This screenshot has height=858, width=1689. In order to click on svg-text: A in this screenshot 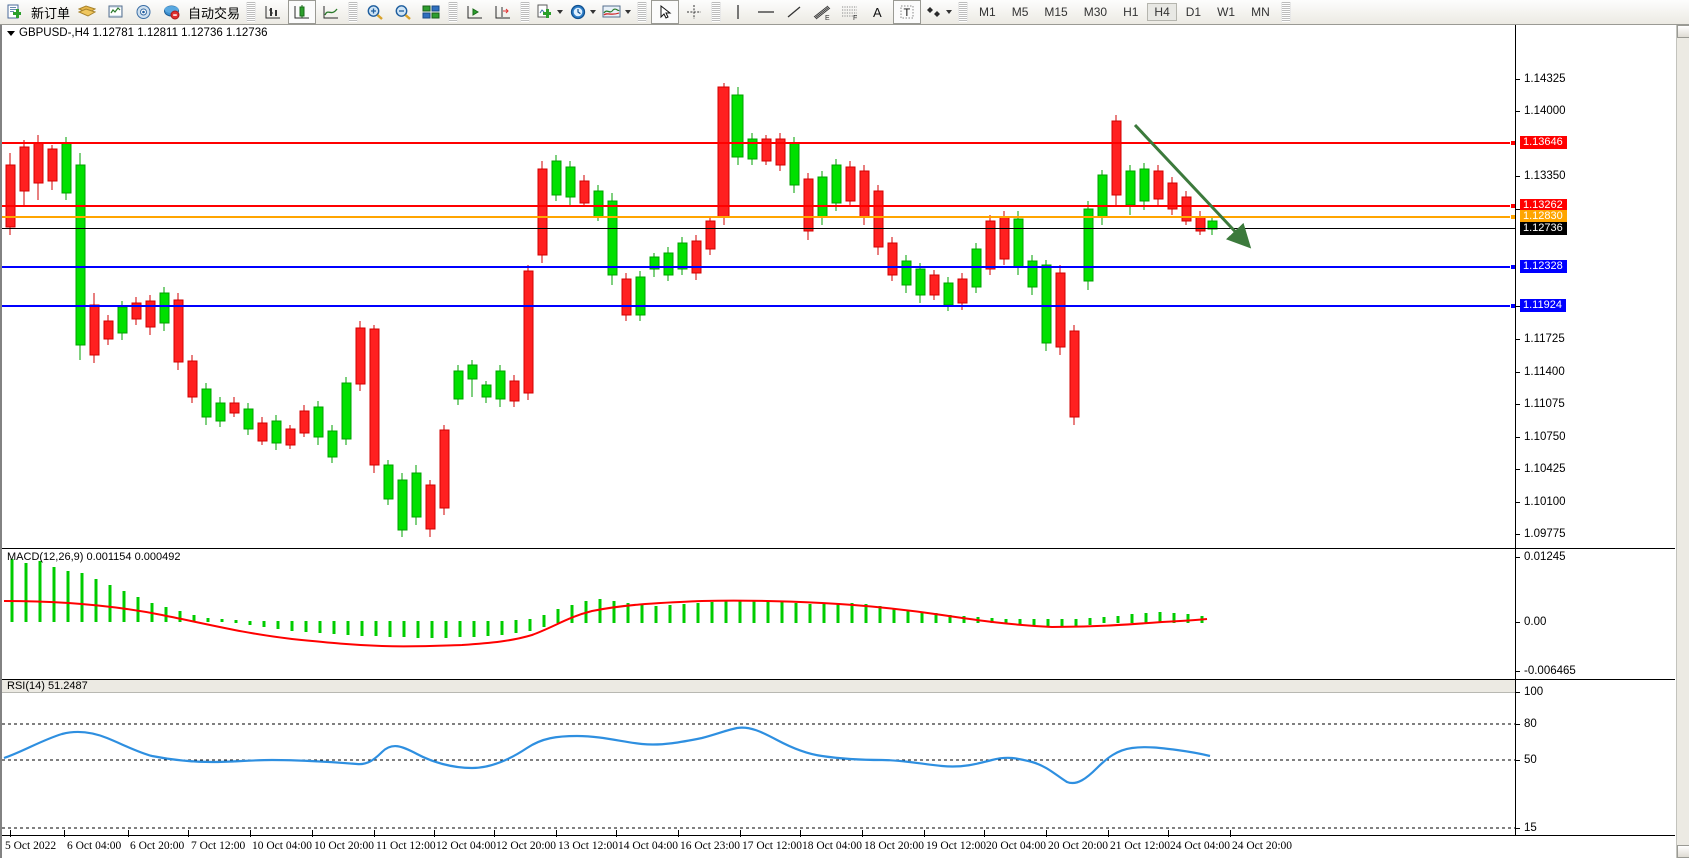, I will do `click(877, 12)`.